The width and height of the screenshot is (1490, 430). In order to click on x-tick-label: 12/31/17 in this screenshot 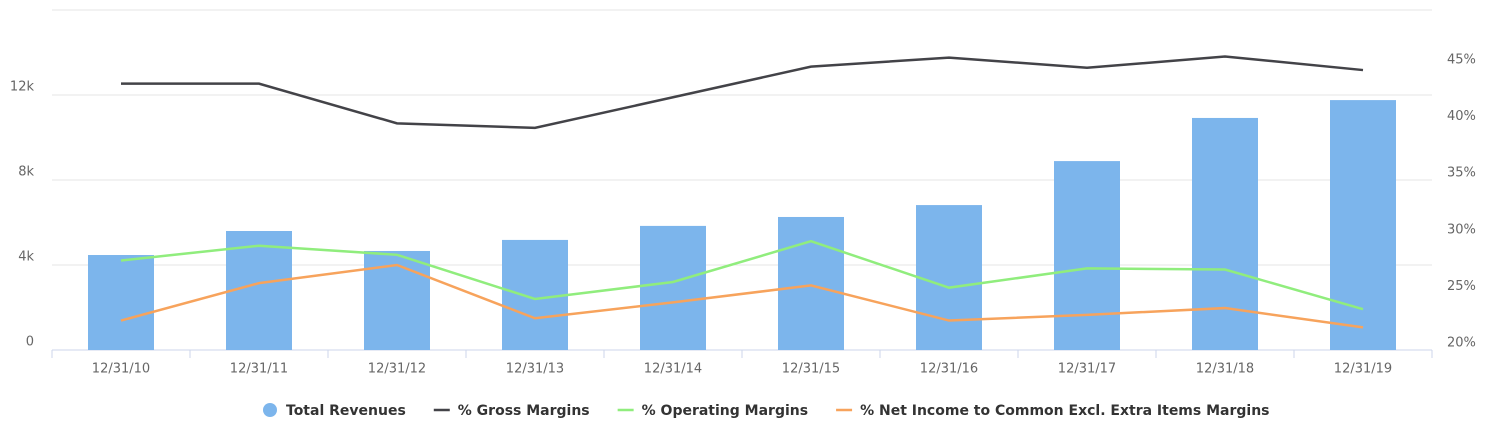, I will do `click(1087, 369)`.